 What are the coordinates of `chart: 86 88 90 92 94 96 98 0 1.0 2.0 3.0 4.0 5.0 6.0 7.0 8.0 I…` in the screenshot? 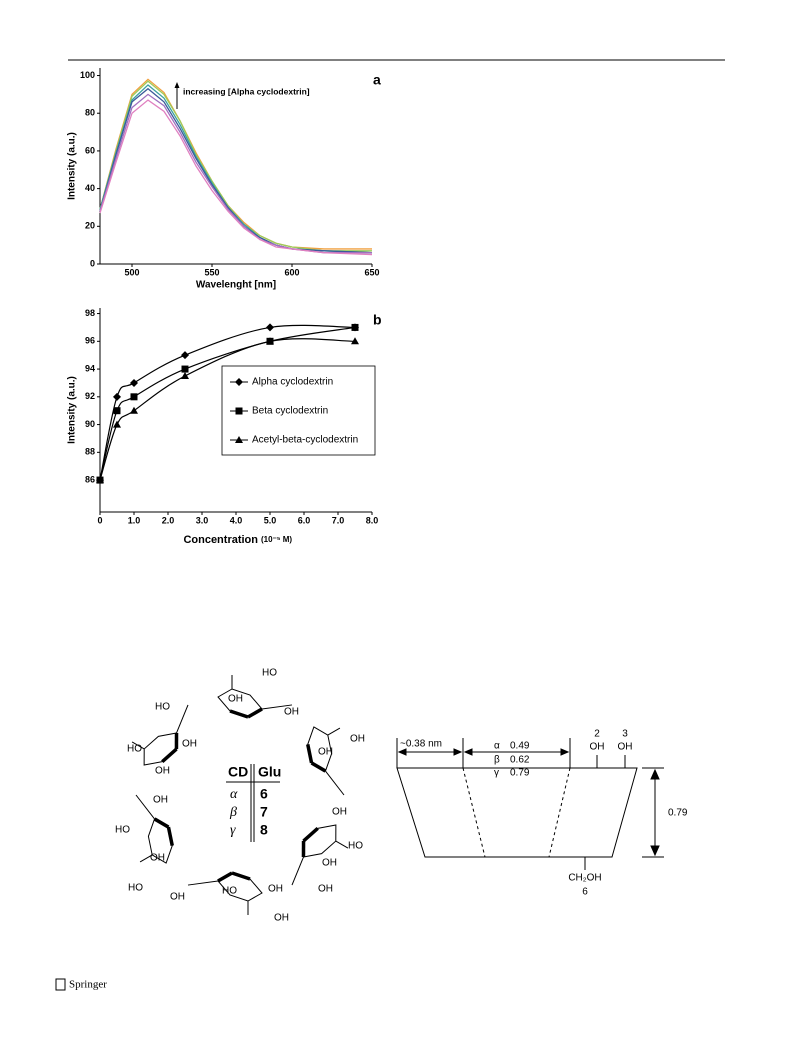 It's located at (224, 427).